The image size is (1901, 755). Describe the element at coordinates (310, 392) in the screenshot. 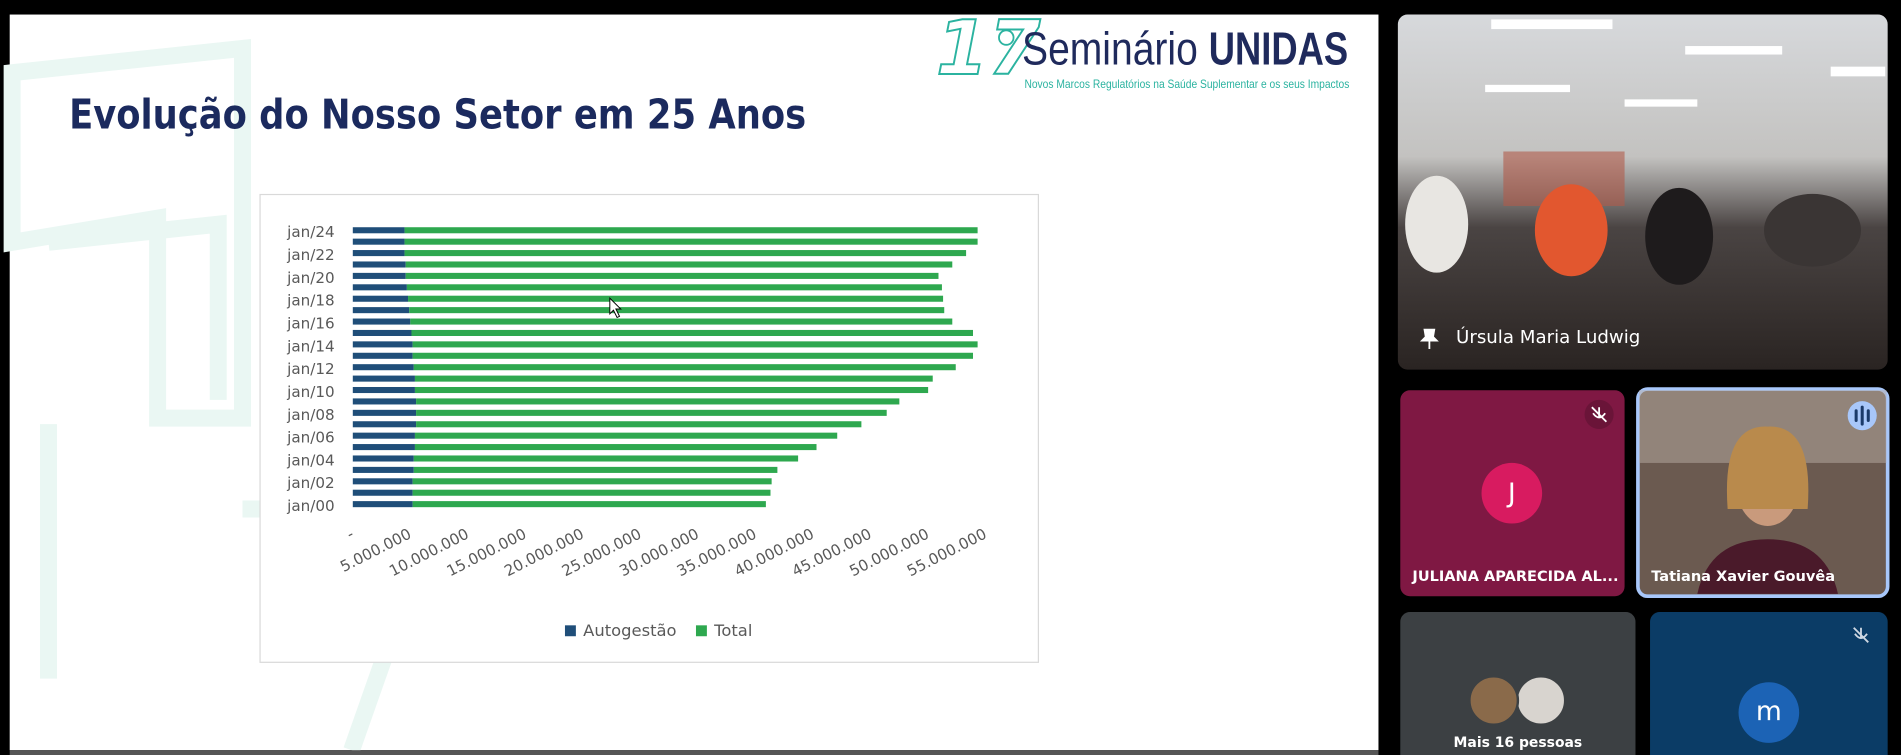

I see `y-tick-label: jan/10` at that location.